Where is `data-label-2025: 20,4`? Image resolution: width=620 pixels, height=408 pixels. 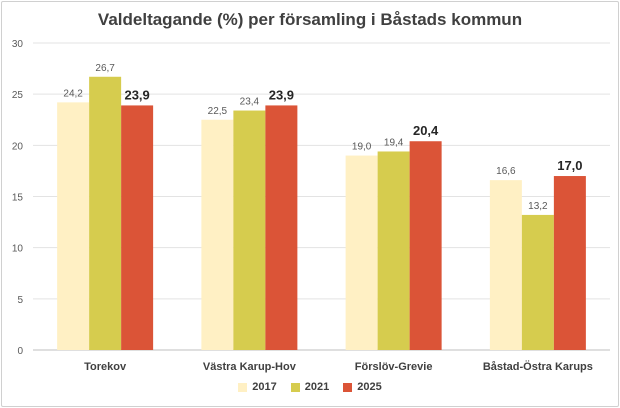 data-label-2025: 20,4 is located at coordinates (426, 130).